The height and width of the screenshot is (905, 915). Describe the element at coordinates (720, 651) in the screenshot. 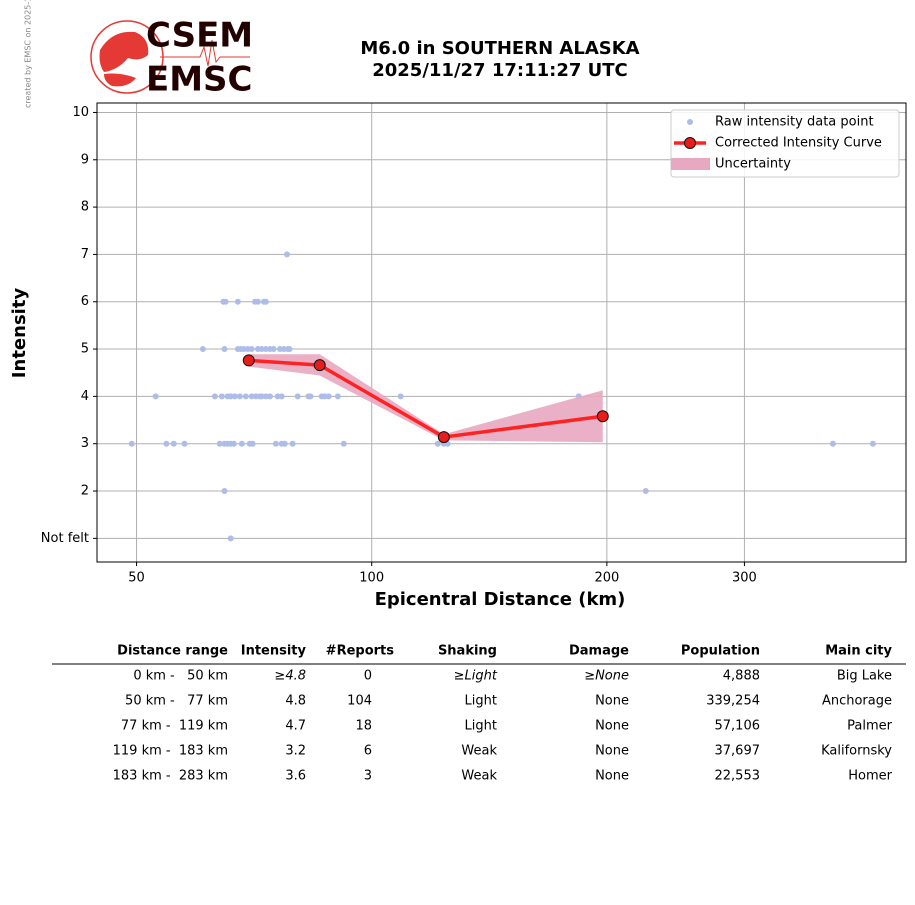

I see `table-header: Population` at that location.